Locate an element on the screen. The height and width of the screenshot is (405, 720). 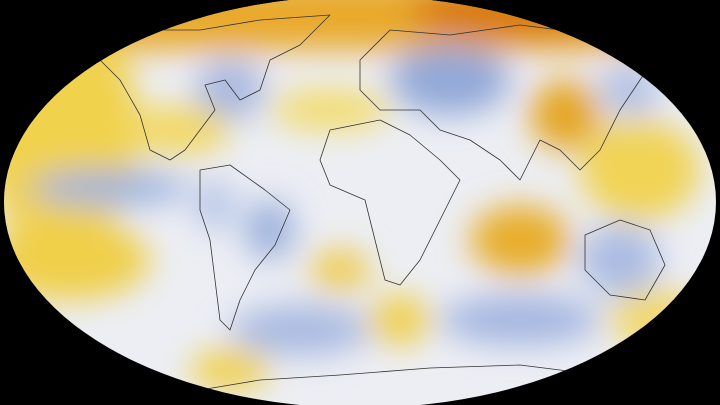
south-africa-warm is located at coordinates (400, 320).